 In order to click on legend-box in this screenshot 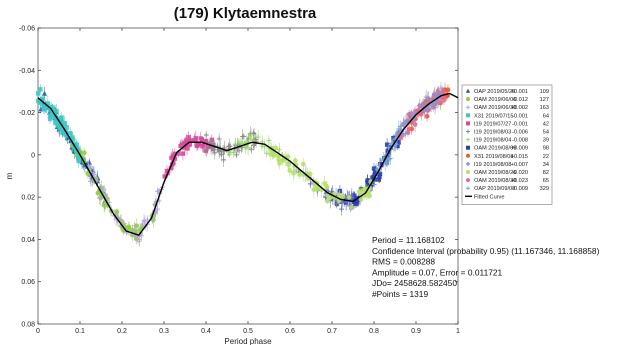, I will do `click(507, 144)`.